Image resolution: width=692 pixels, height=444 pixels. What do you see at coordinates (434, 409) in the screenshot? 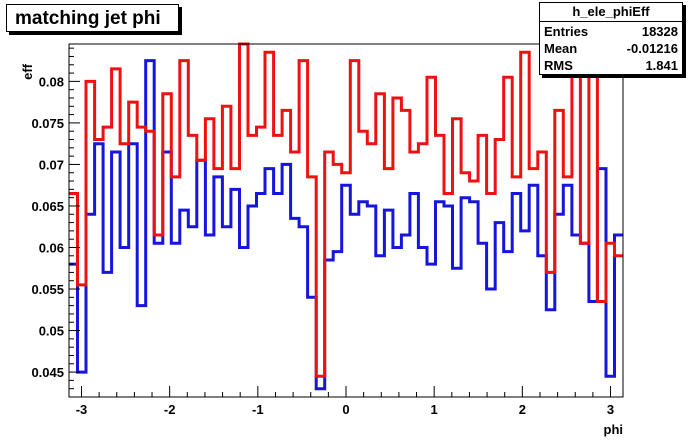
I see `x-tick-label: 1` at bounding box center [434, 409].